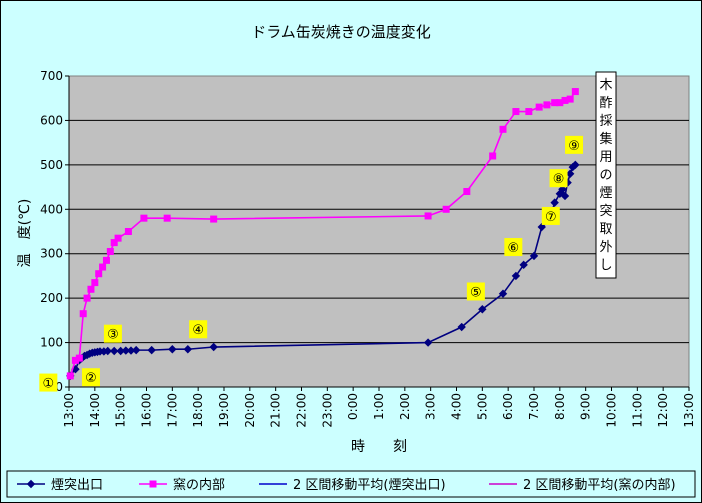 The image size is (702, 503). What do you see at coordinates (353, 406) in the screenshot?
I see `x-tick-label-11: 0:00` at bounding box center [353, 406].